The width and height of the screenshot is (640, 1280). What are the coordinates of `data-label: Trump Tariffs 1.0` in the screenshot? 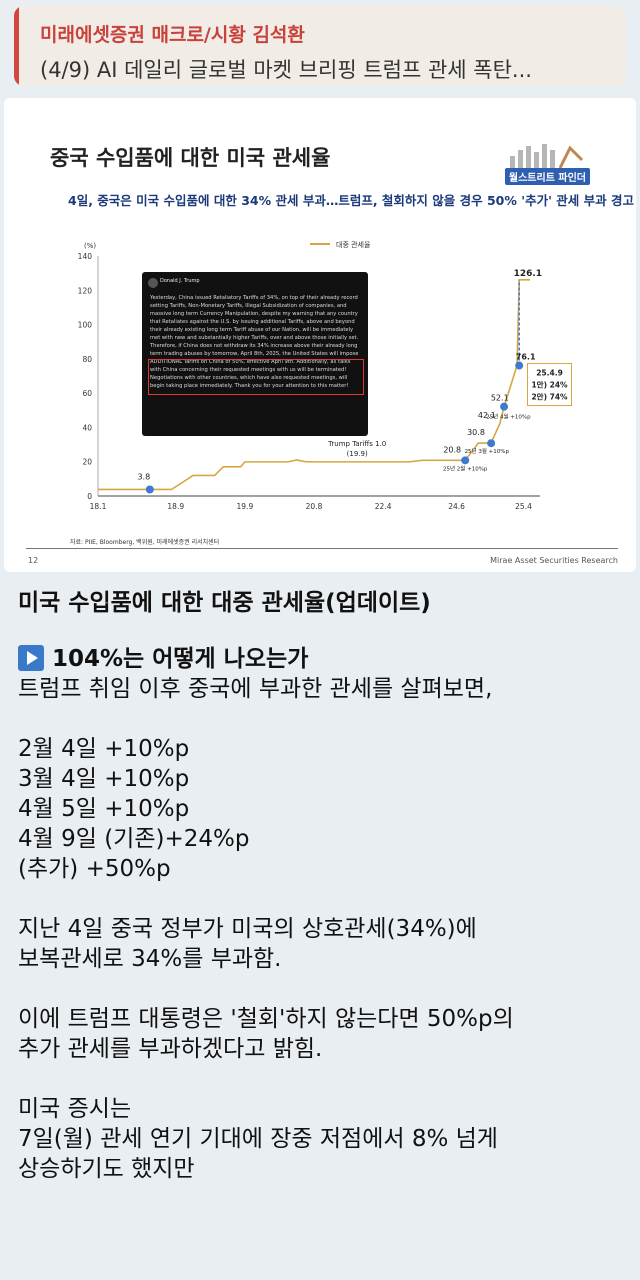 It's located at (356, 444).